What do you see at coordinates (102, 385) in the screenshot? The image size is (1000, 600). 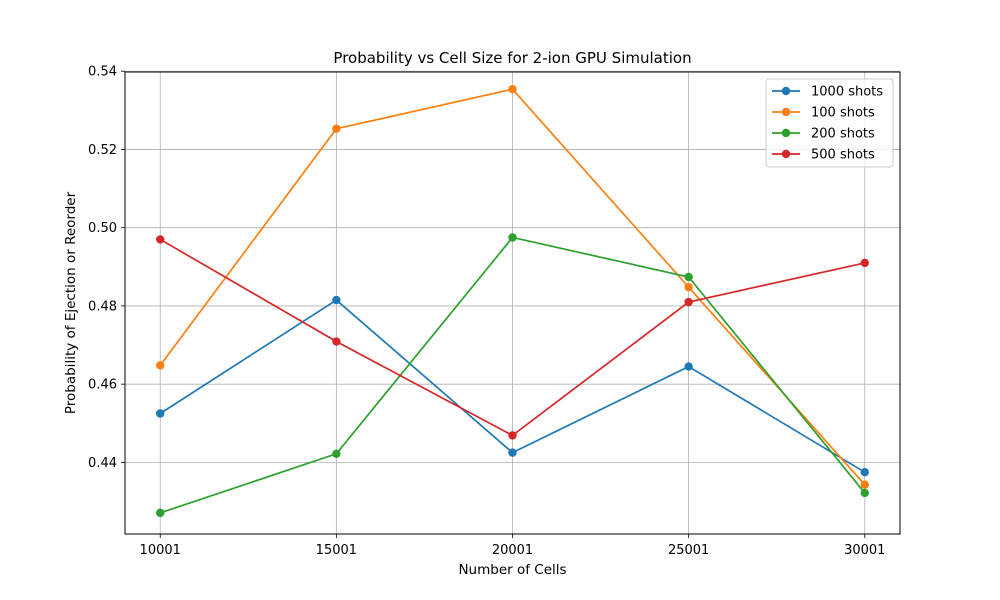 I see `y-tick-label: 0.46` at bounding box center [102, 385].